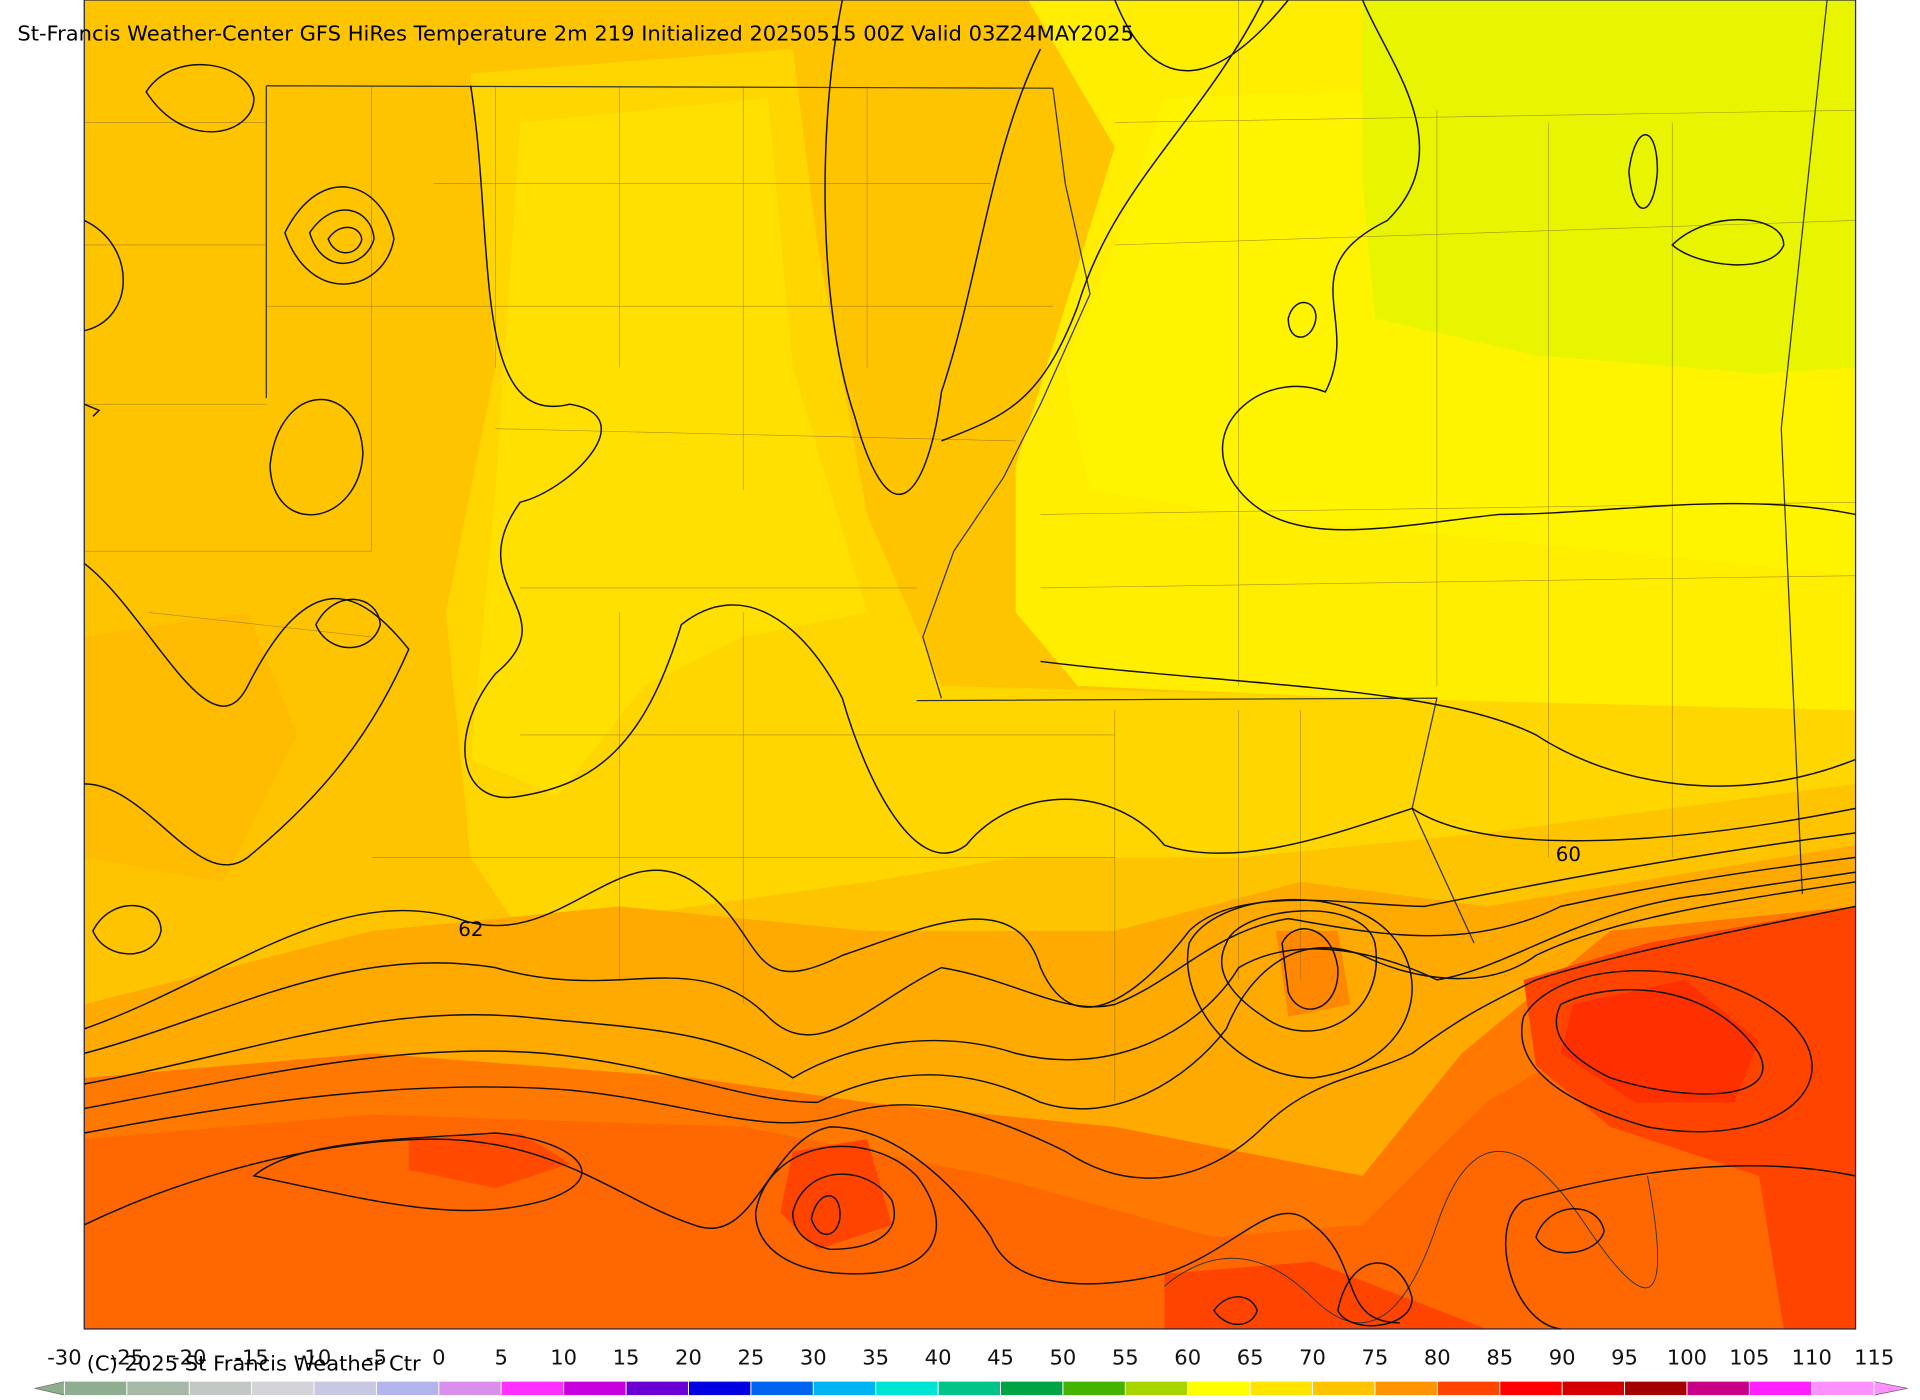 This screenshot has height=1400, width=1920. I want to click on colorbar-tick-label: 30, so click(813, 1358).